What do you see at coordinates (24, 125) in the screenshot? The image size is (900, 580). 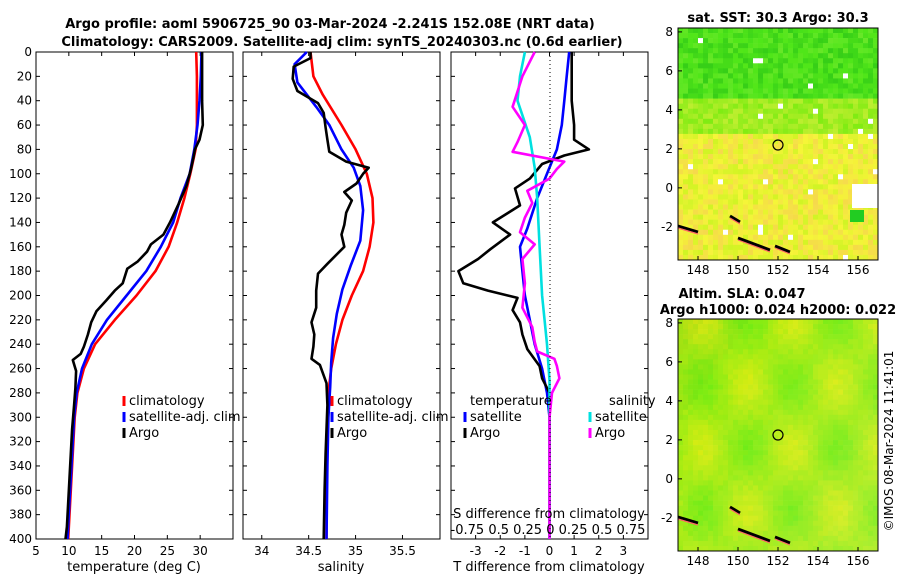 I see `y-tick-label: 60` at bounding box center [24, 125].